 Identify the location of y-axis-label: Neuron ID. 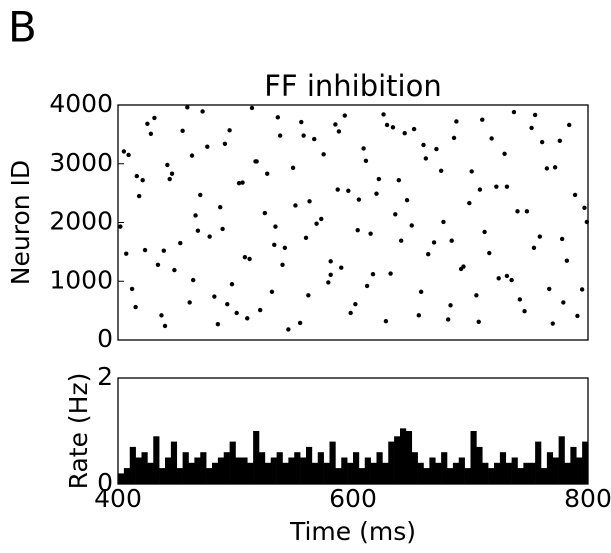
(20, 222).